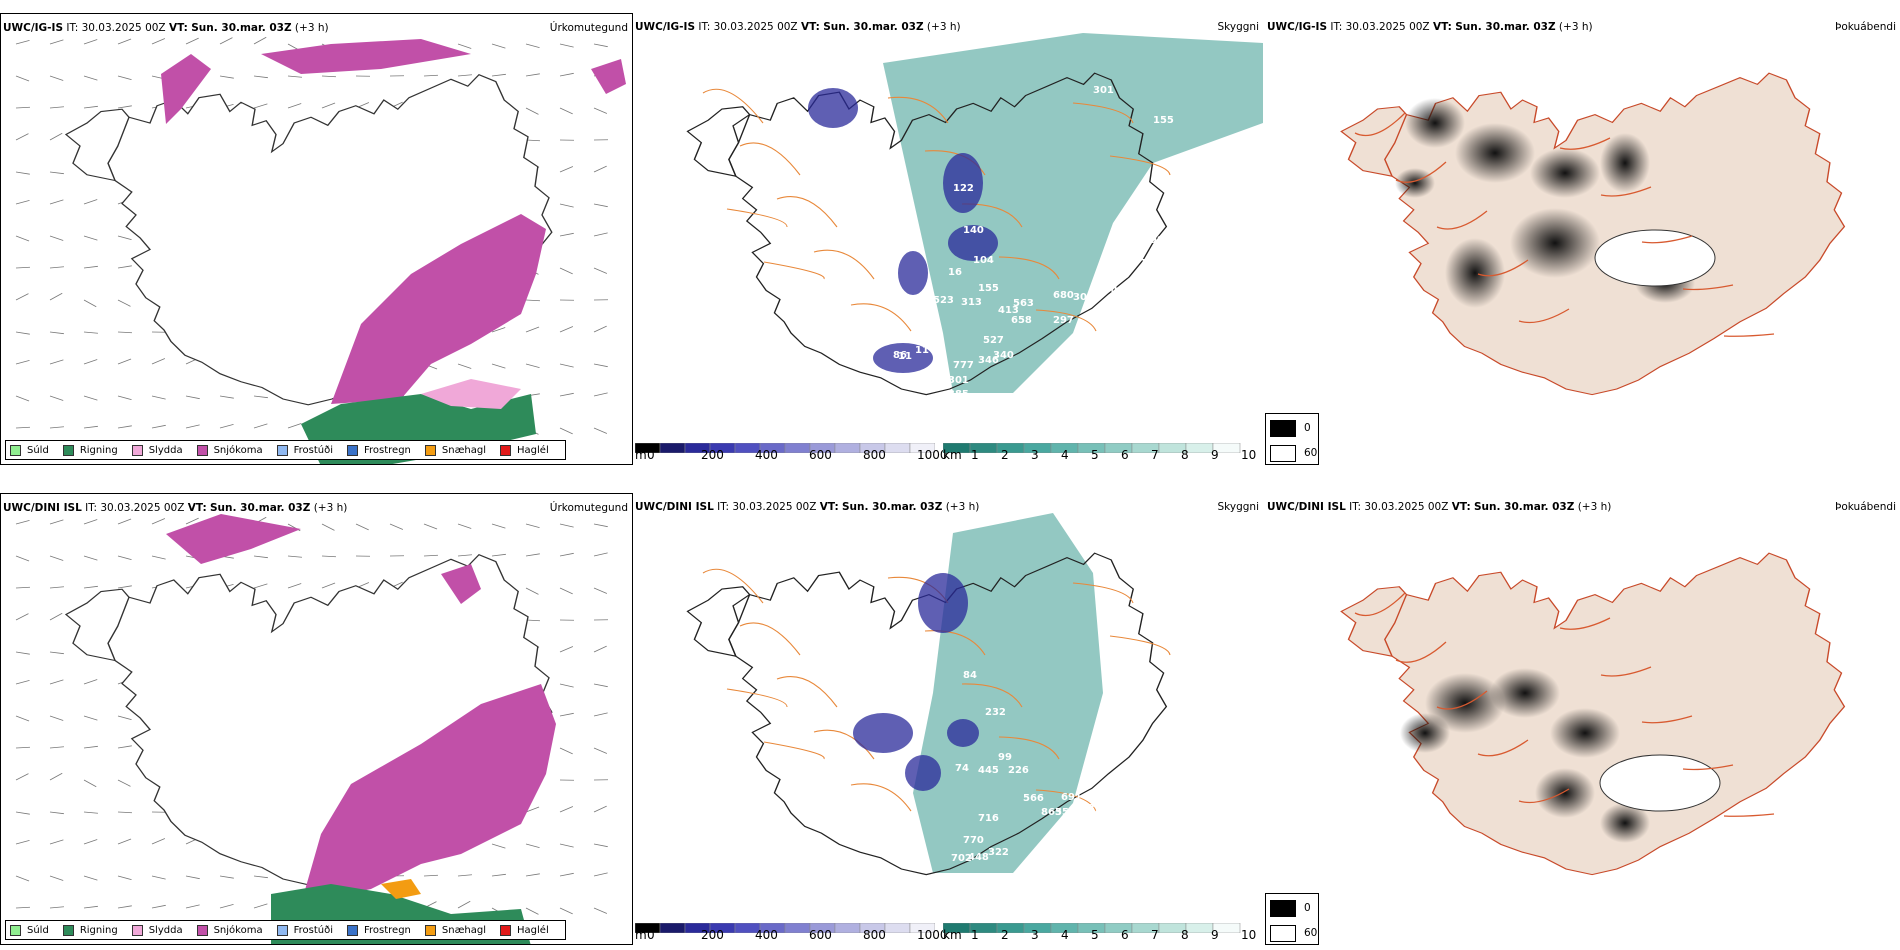 The height and width of the screenshot is (950, 1900). Describe the element at coordinates (641, 455) in the screenshot. I see `cloud-base-unit: m` at that location.